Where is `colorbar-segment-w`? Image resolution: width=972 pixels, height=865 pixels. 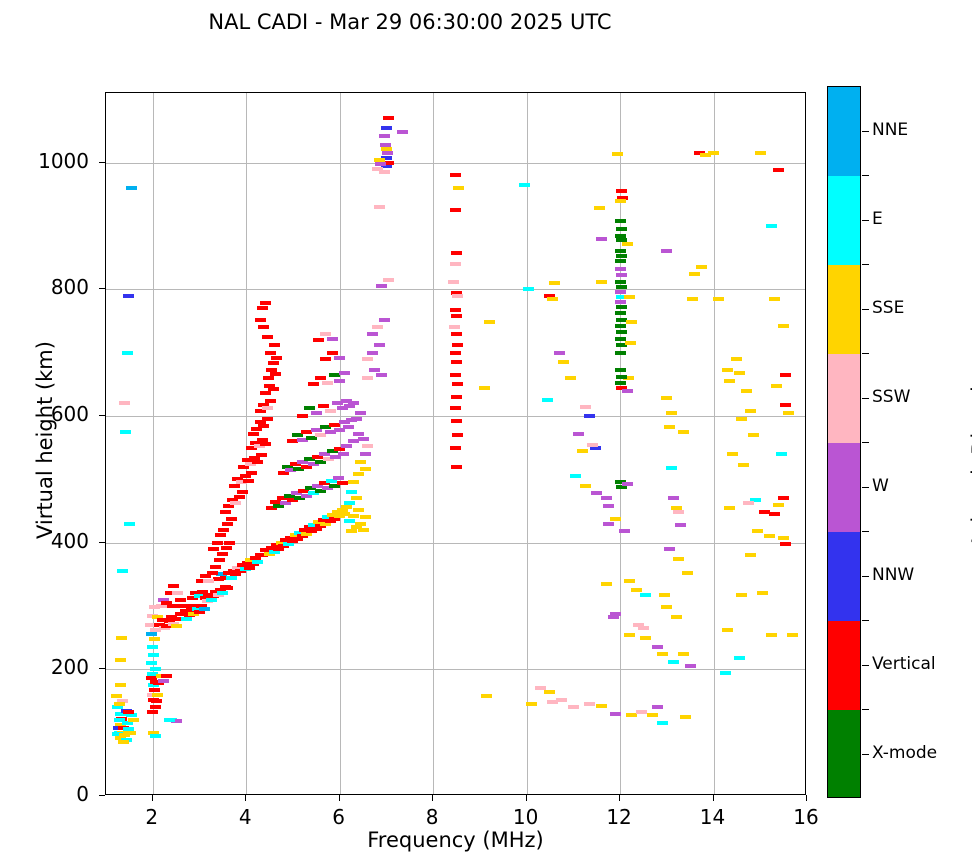 colorbar-segment-w is located at coordinates (844, 487).